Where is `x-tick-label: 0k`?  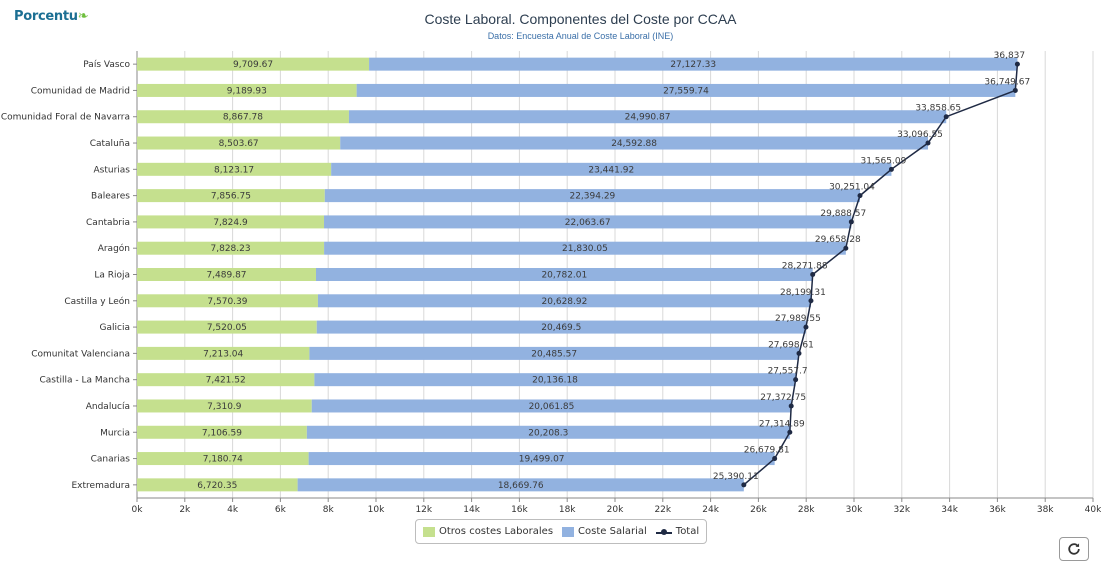 x-tick-label: 0k is located at coordinates (138, 510).